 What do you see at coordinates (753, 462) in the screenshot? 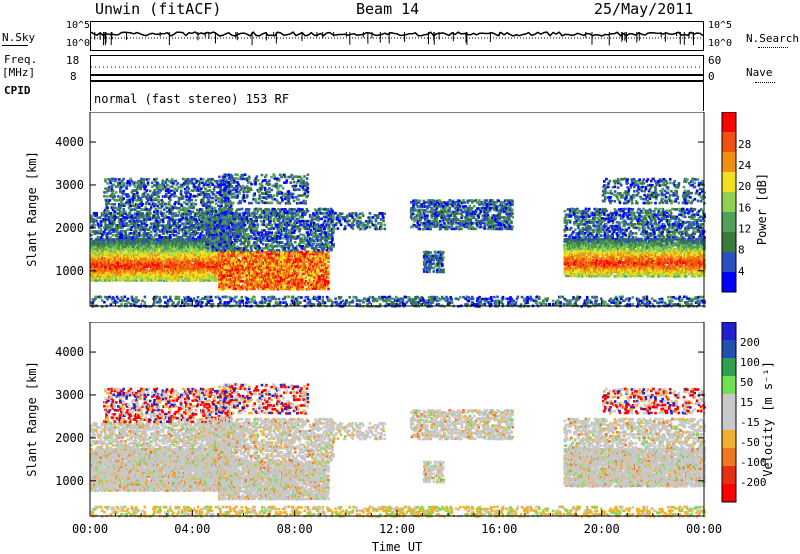
I see `colorbar-tick-label: -100` at bounding box center [753, 462].